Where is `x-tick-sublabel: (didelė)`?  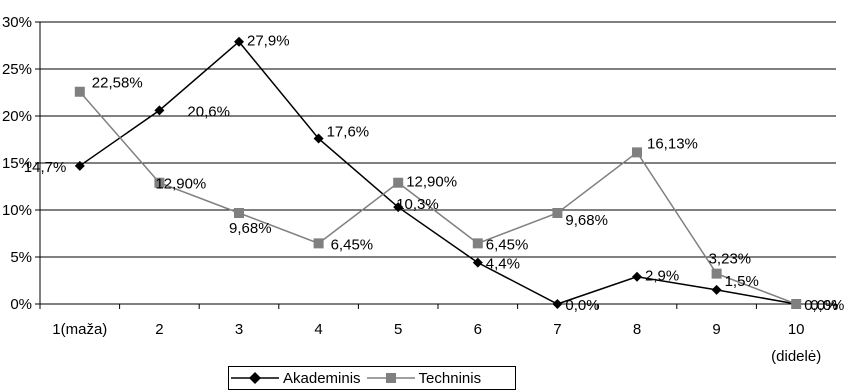
x-tick-sublabel: (didelė) is located at coordinates (796, 356).